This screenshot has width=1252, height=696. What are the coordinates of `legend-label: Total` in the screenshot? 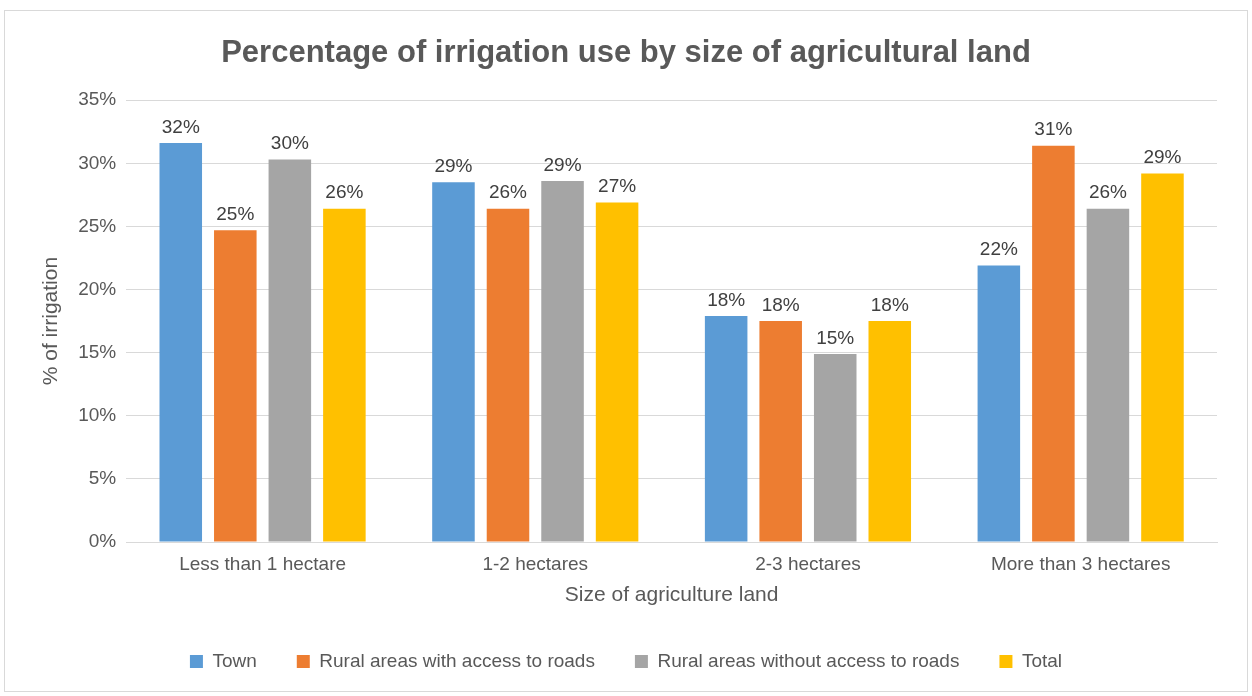 It's located at (1042, 660).